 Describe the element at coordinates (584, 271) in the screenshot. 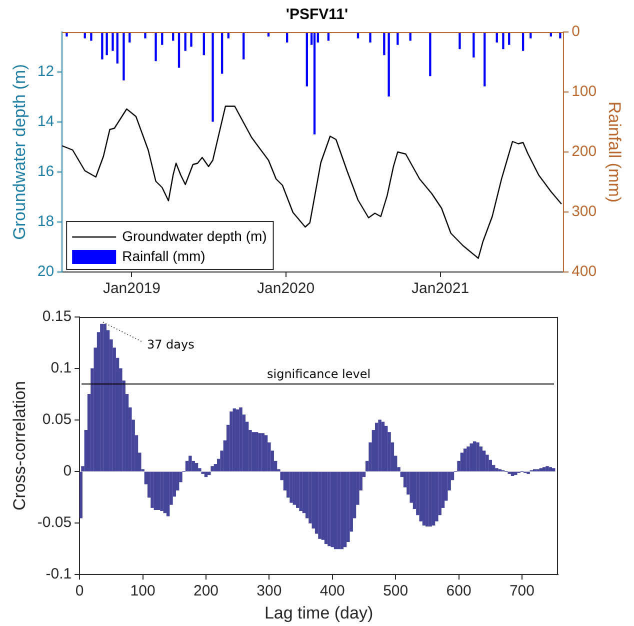

I see `y2-tick-label: 400` at that location.